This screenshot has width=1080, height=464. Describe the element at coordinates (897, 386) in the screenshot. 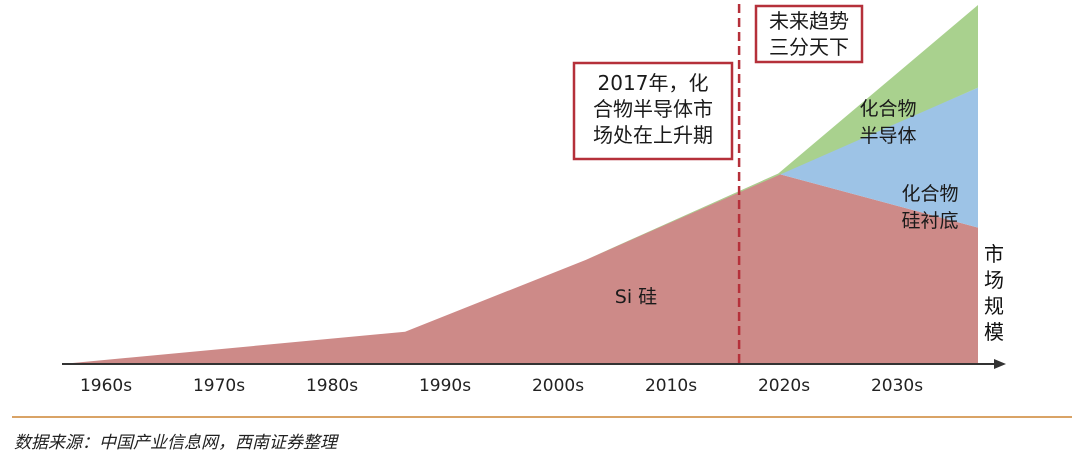

I see `x-tick-label: 2030s` at that location.